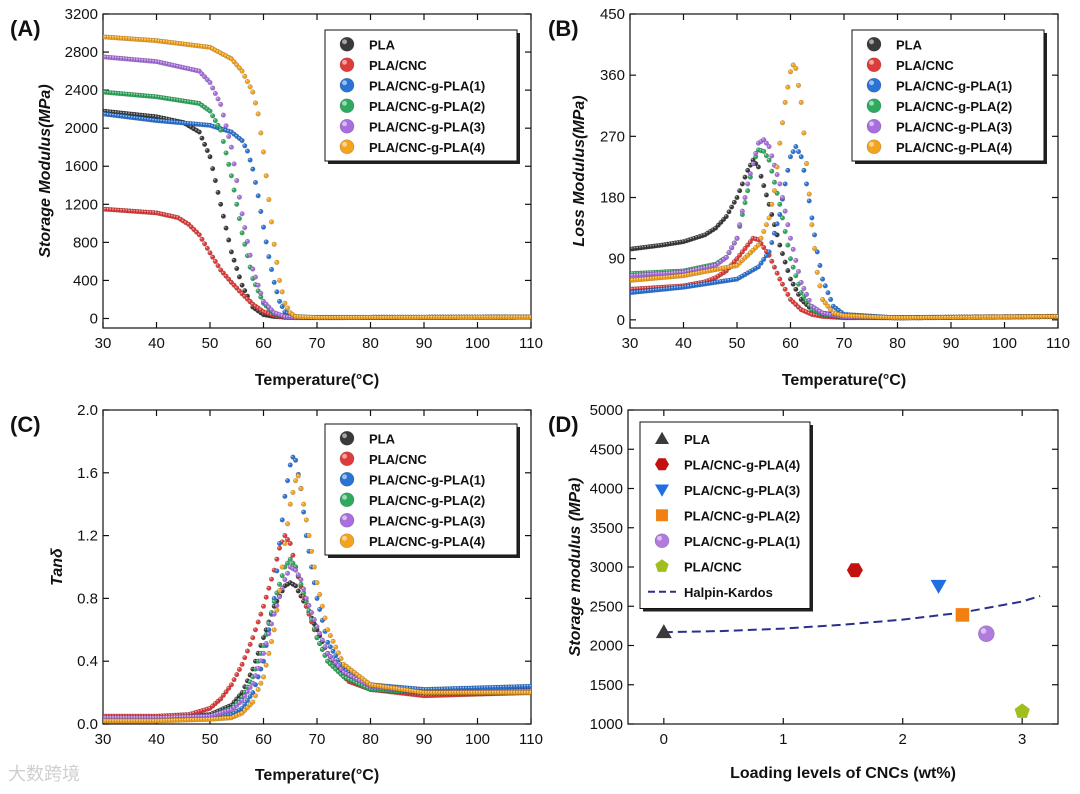 The width and height of the screenshot is (1080, 794). I want to click on x-tick-label: 50, so click(737, 343).